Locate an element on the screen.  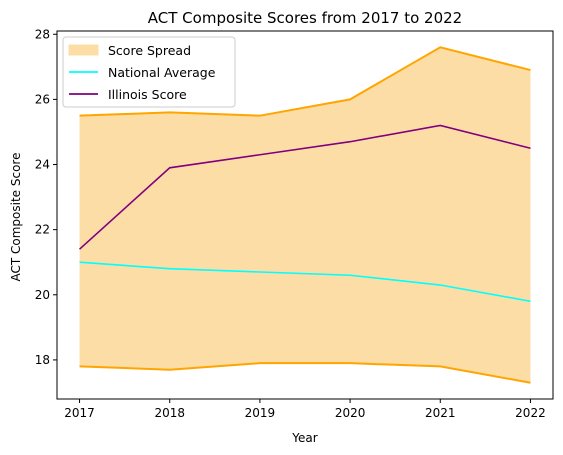
x-tick-label: 2020 is located at coordinates (350, 413).